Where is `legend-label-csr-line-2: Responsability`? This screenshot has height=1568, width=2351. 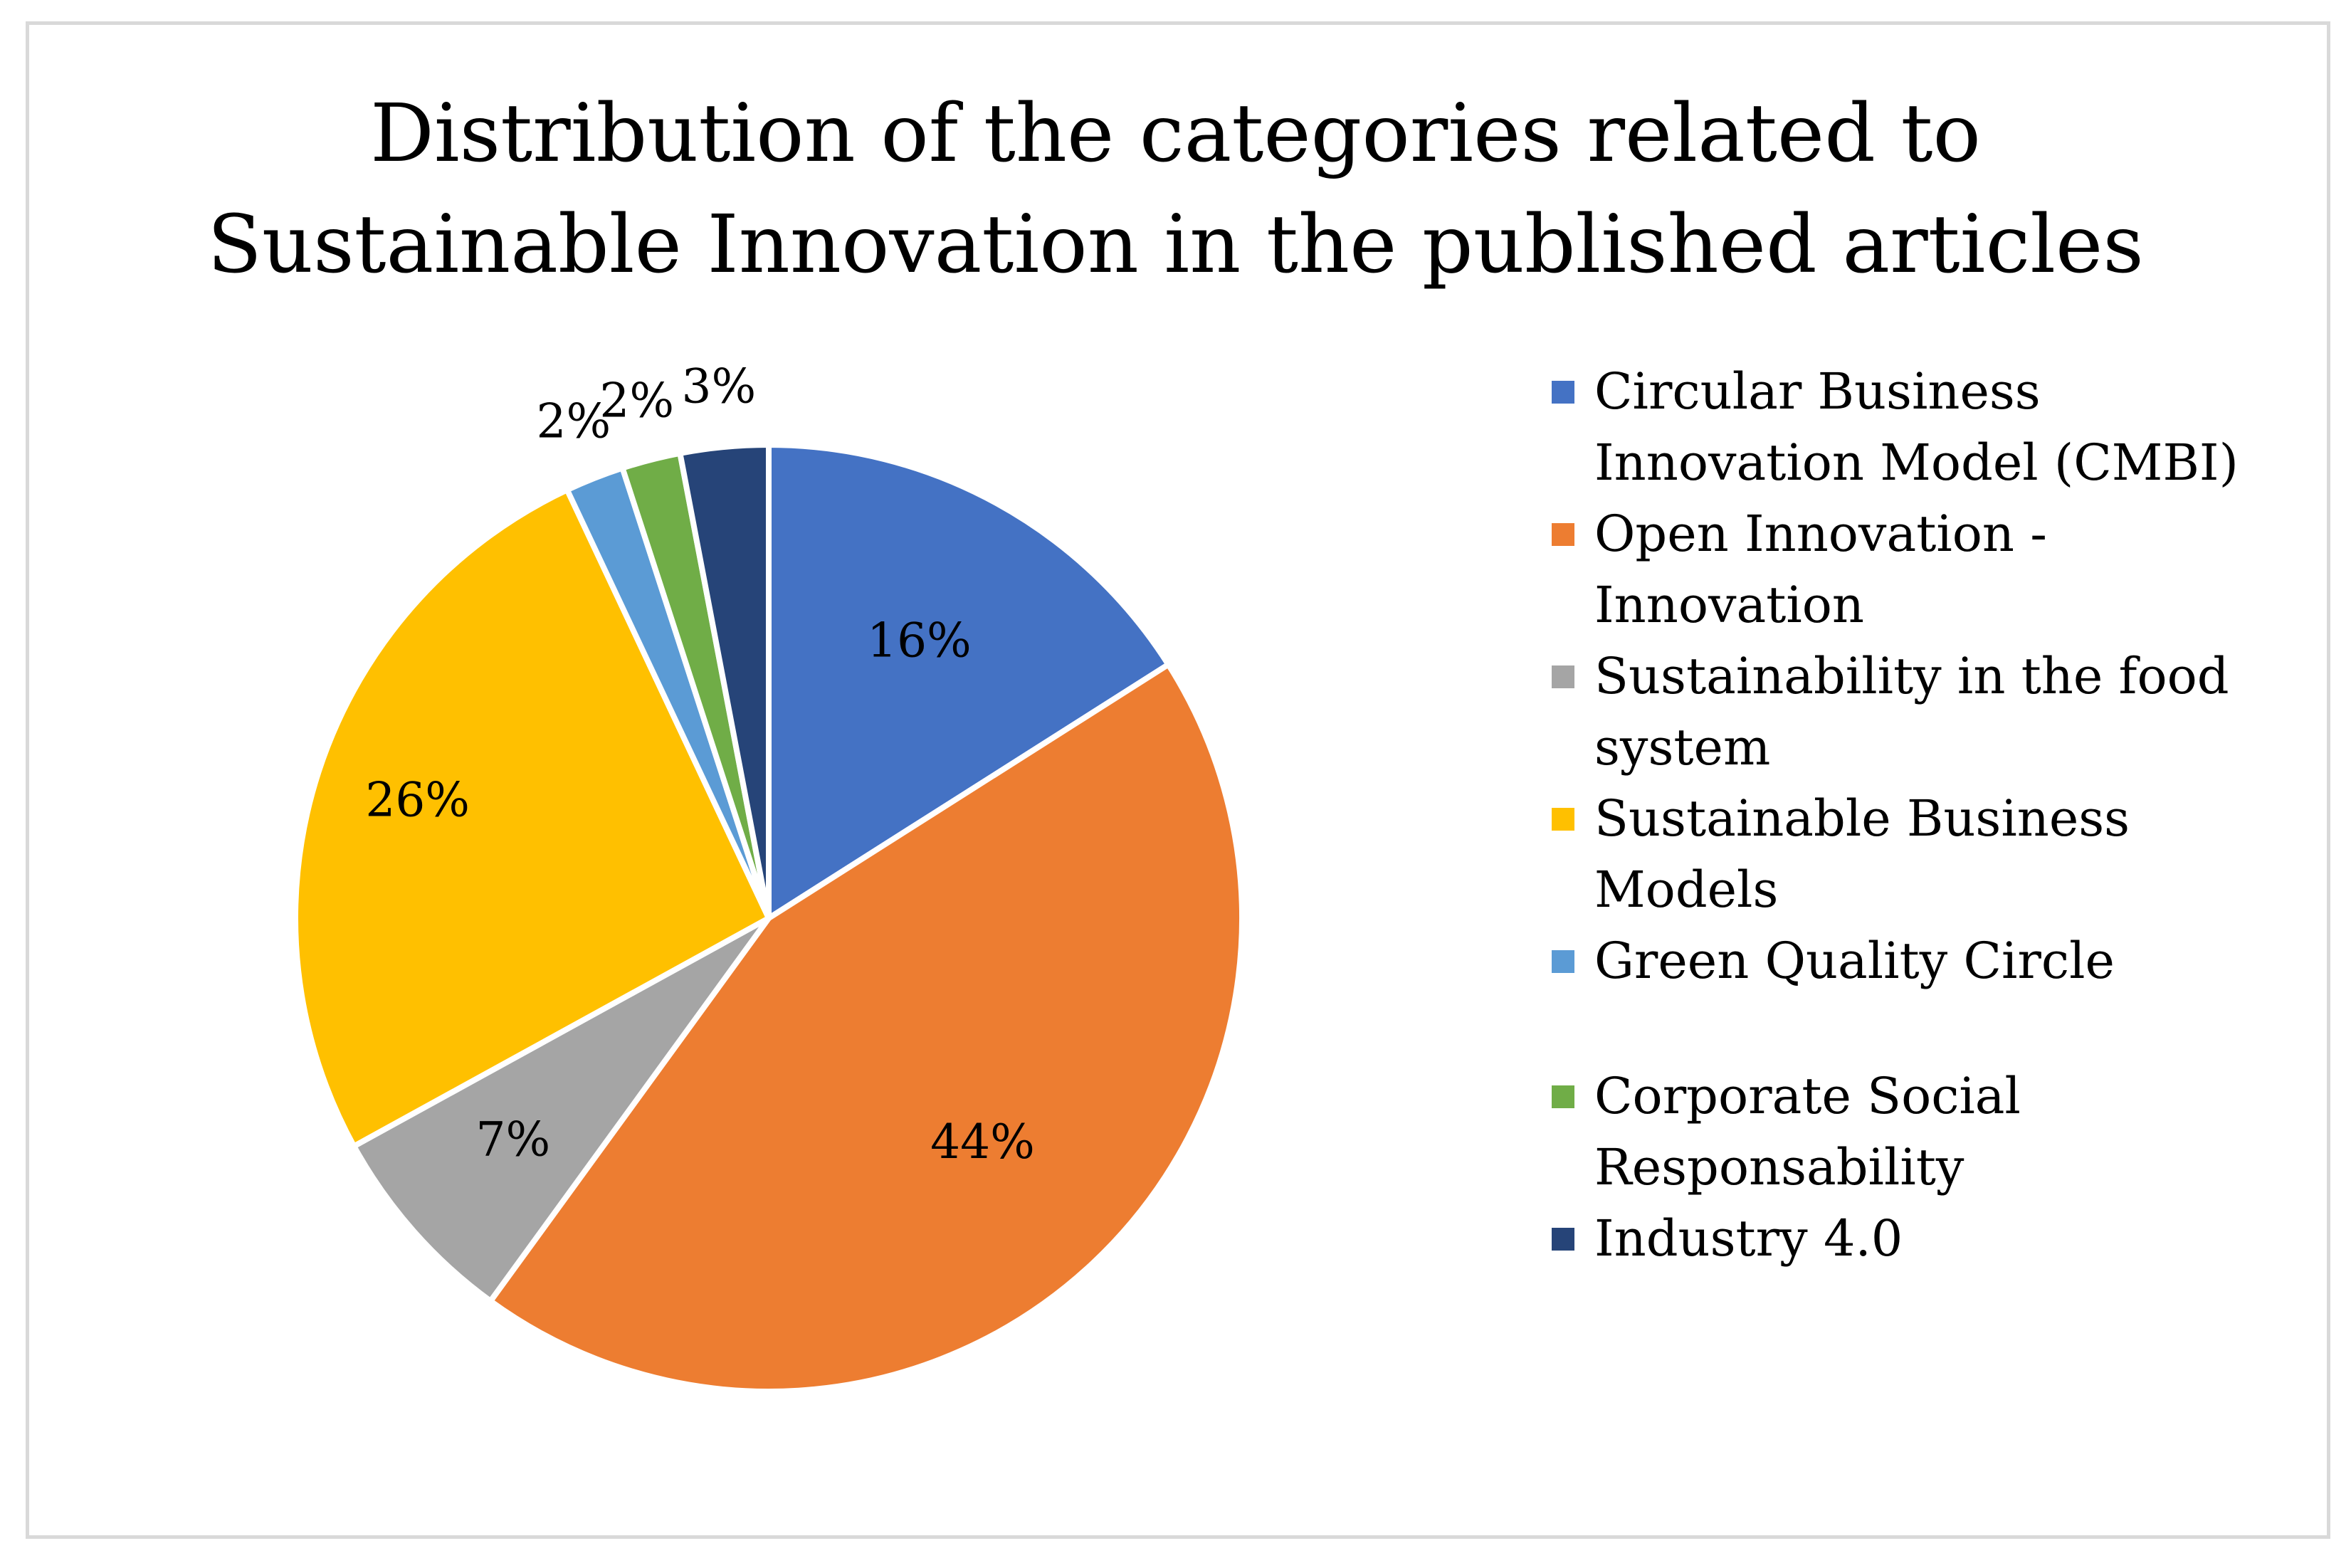 legend-label-csr-line-2: Responsability is located at coordinates (1779, 1167).